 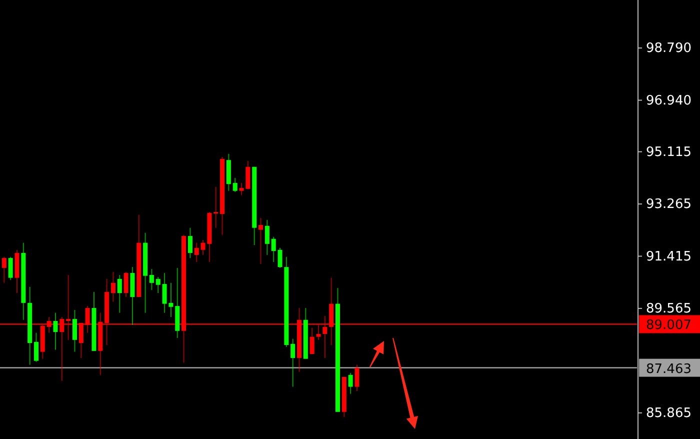 What do you see at coordinates (669, 152) in the screenshot?
I see `y-tick-label: 95.115` at bounding box center [669, 152].